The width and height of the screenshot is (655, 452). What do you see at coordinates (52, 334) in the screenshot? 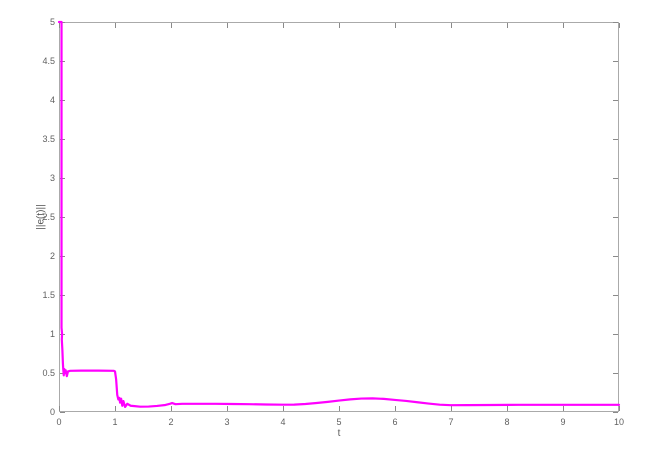
I see `y-tick-label: 1` at bounding box center [52, 334].